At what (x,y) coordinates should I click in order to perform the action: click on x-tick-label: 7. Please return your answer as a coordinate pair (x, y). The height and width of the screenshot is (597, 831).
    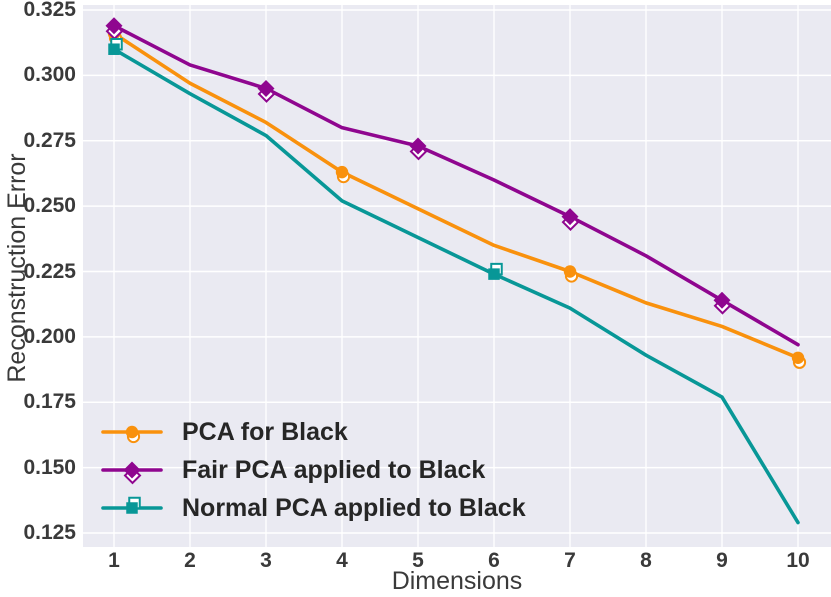
    Looking at the image, I should click on (570, 560).